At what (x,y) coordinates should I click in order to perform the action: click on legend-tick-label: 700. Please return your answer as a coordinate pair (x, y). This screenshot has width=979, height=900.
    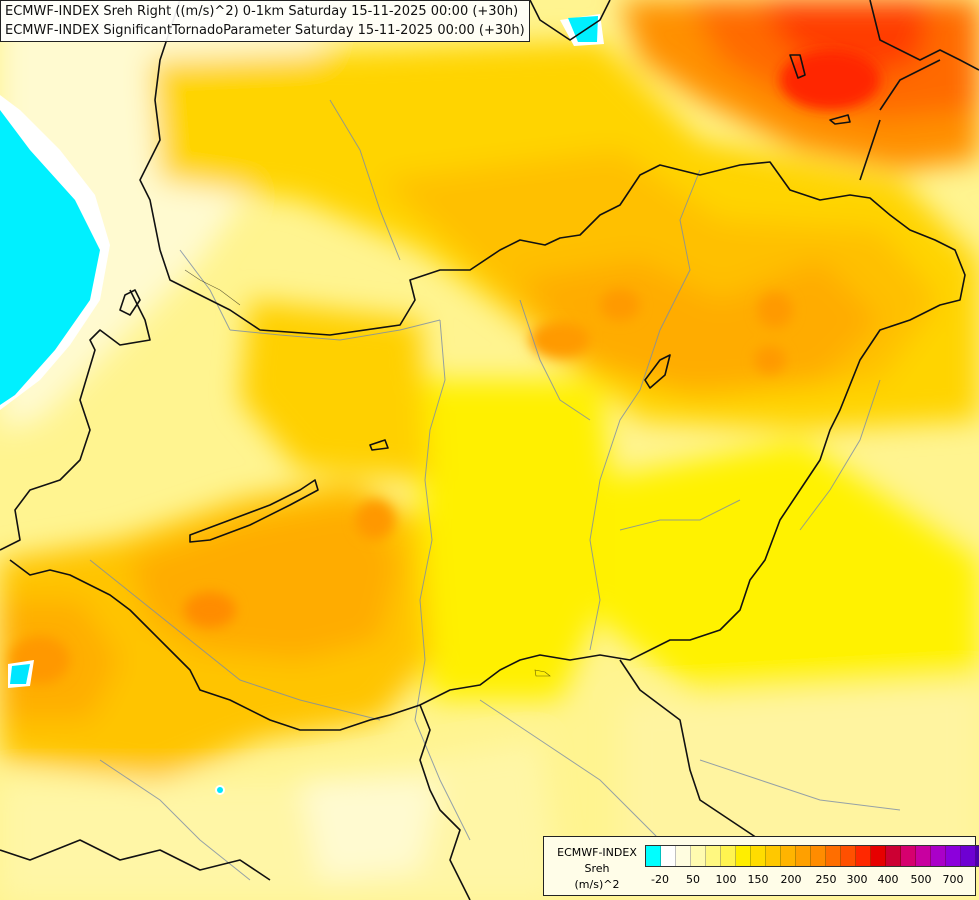
    Looking at the image, I should click on (953, 879).